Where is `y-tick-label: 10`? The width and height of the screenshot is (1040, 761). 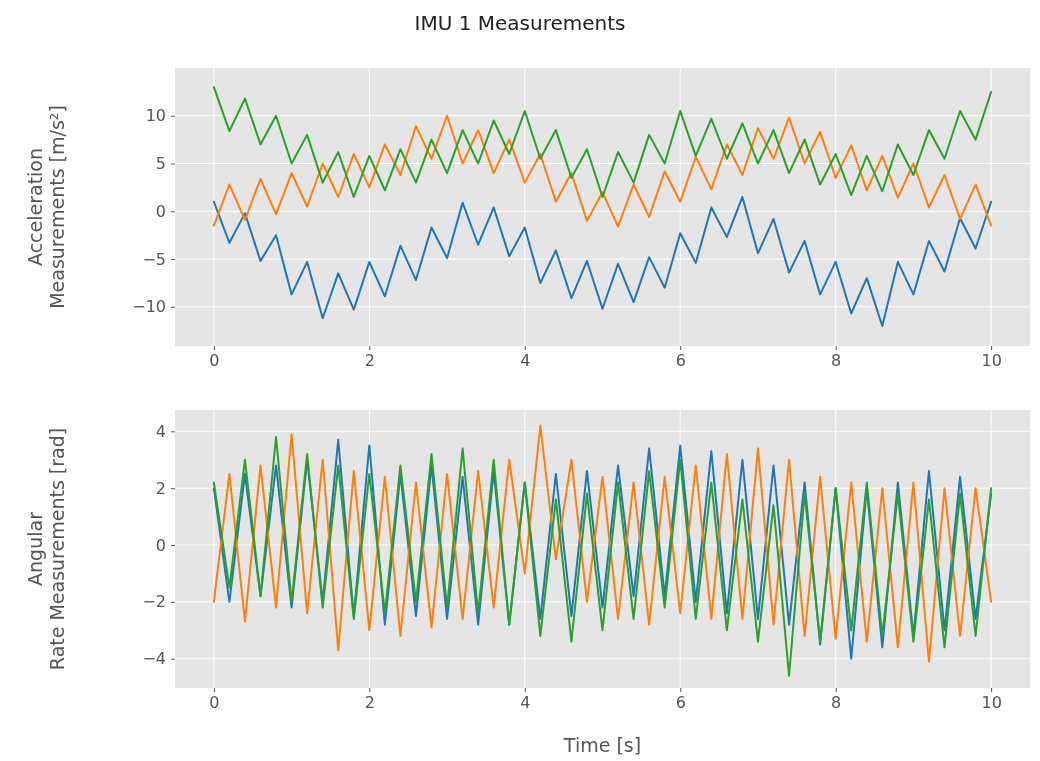 y-tick-label: 10 is located at coordinates (155, 116).